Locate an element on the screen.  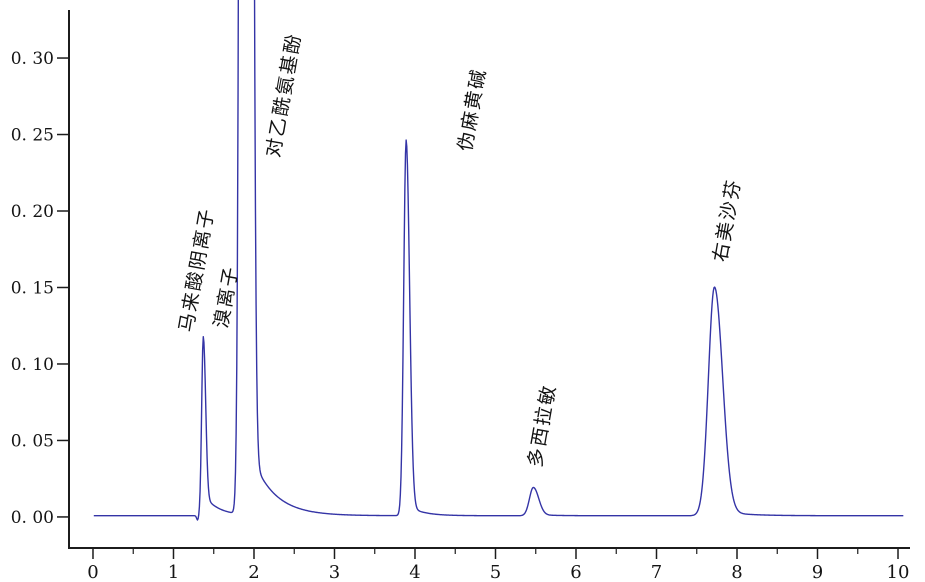
x-tick-label: 8 is located at coordinates (736, 572).